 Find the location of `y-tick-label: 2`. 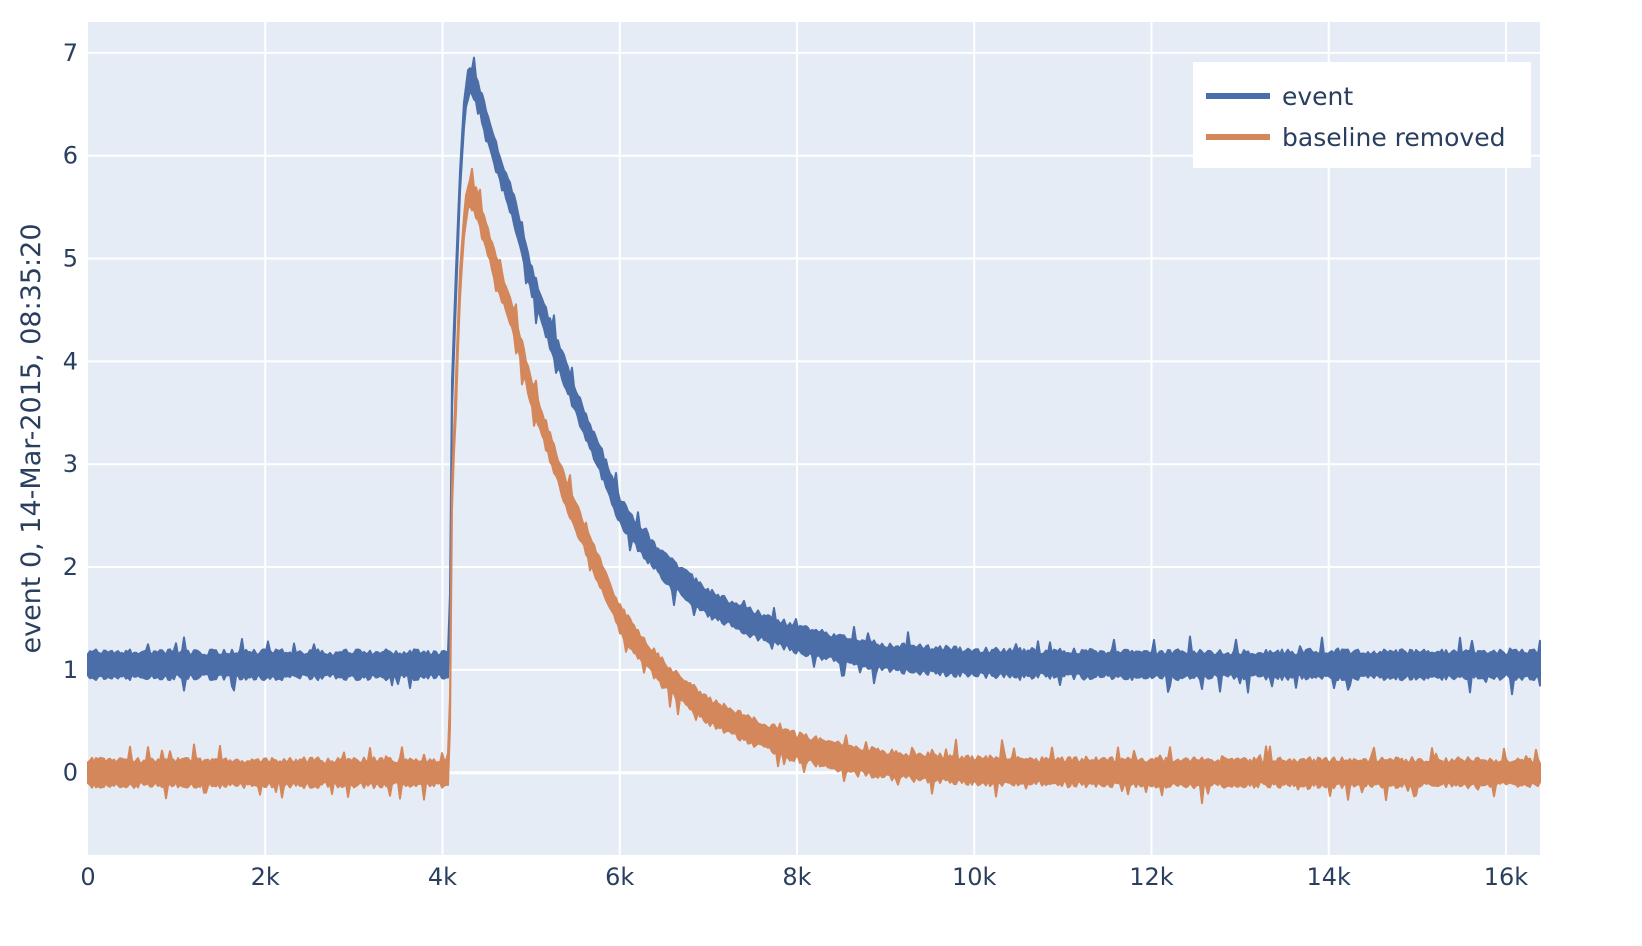

y-tick-label: 2 is located at coordinates (70, 567).